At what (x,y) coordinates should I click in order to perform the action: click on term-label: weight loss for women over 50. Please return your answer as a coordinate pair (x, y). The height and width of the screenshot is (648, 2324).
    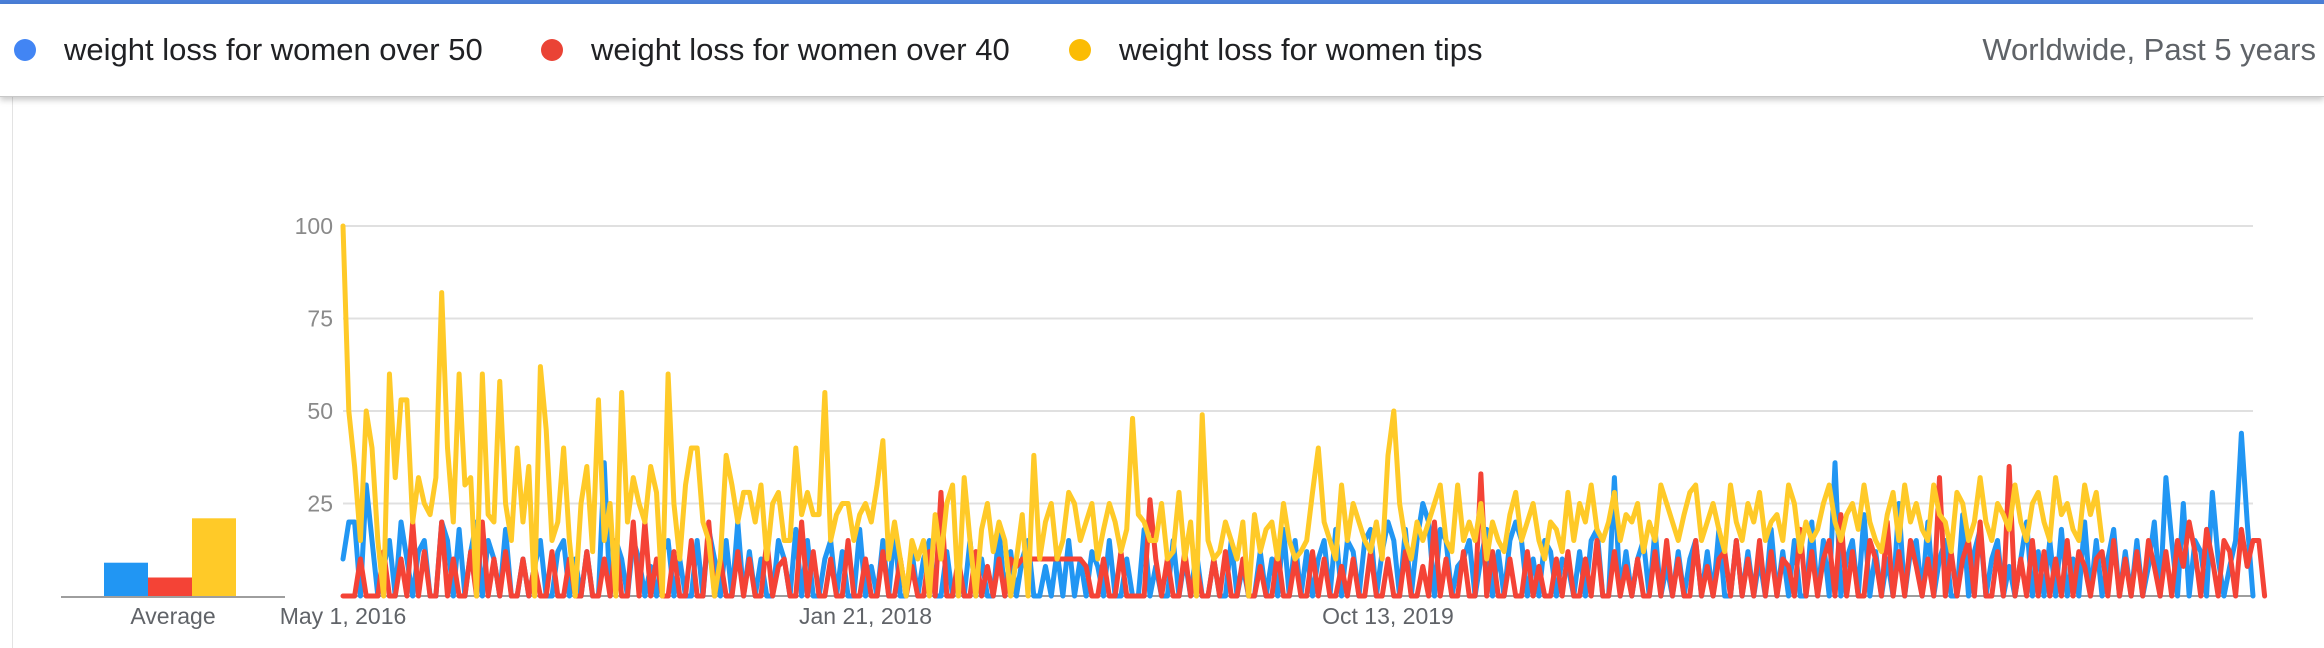
    Looking at the image, I should click on (273, 49).